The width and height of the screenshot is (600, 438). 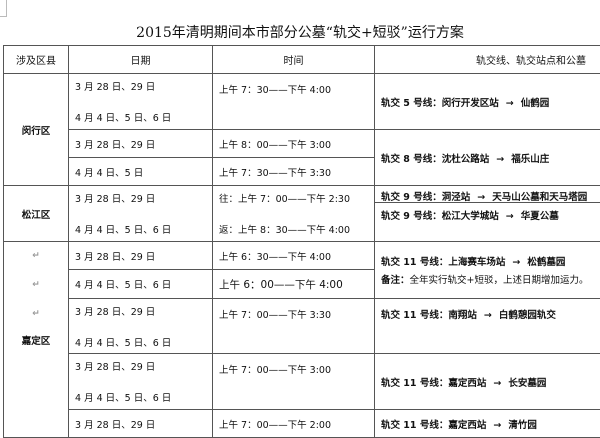 I want to click on district-minhang: 闵行区, so click(x=36, y=130).